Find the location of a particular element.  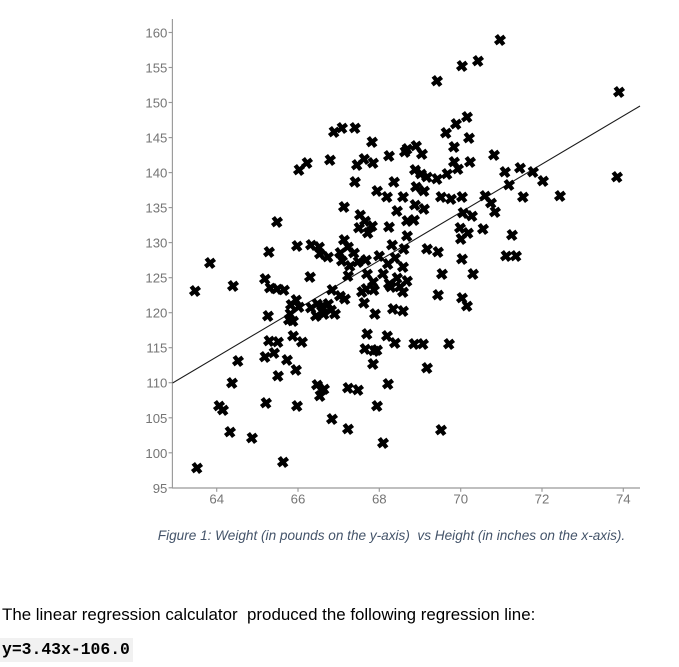

svg-text: 130 is located at coordinates (156, 243).